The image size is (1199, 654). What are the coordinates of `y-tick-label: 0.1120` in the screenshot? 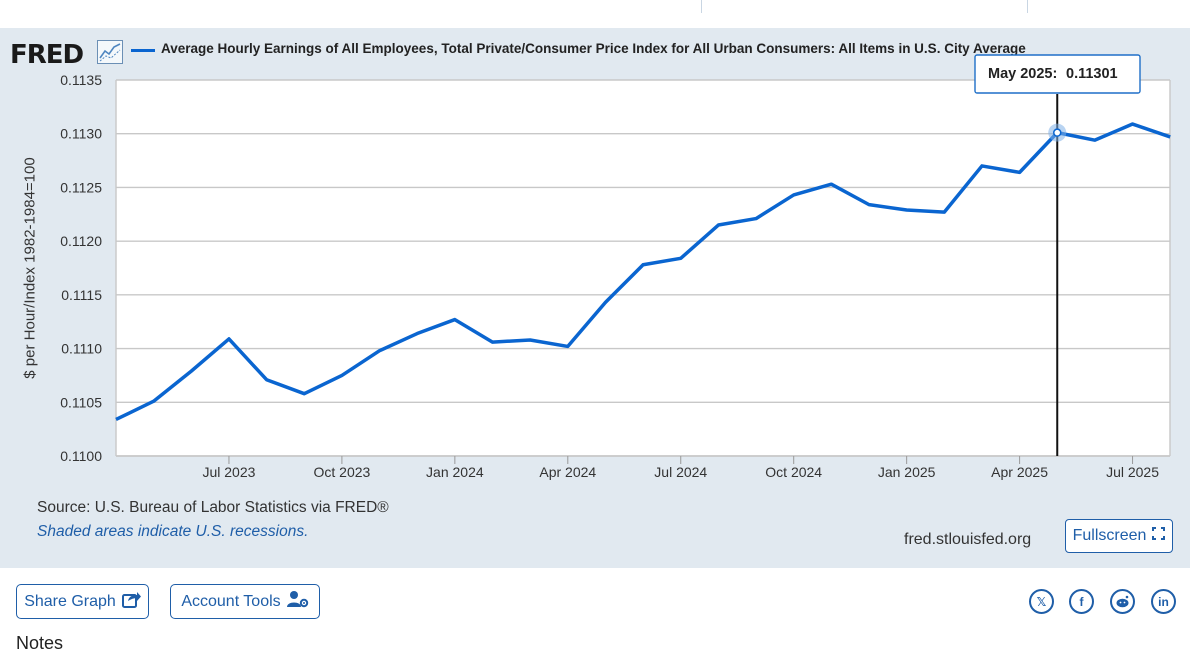 It's located at (81, 241).